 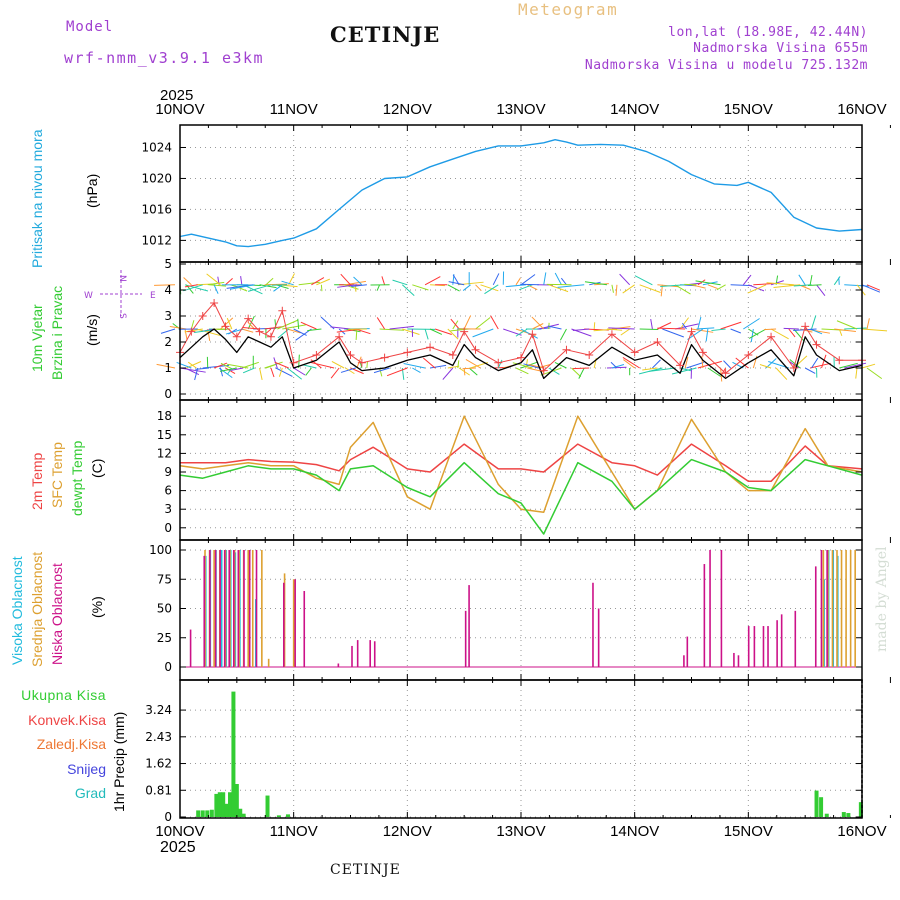 What do you see at coordinates (156, 209) in the screenshot?
I see `y-tick-label: 1016` at bounding box center [156, 209].